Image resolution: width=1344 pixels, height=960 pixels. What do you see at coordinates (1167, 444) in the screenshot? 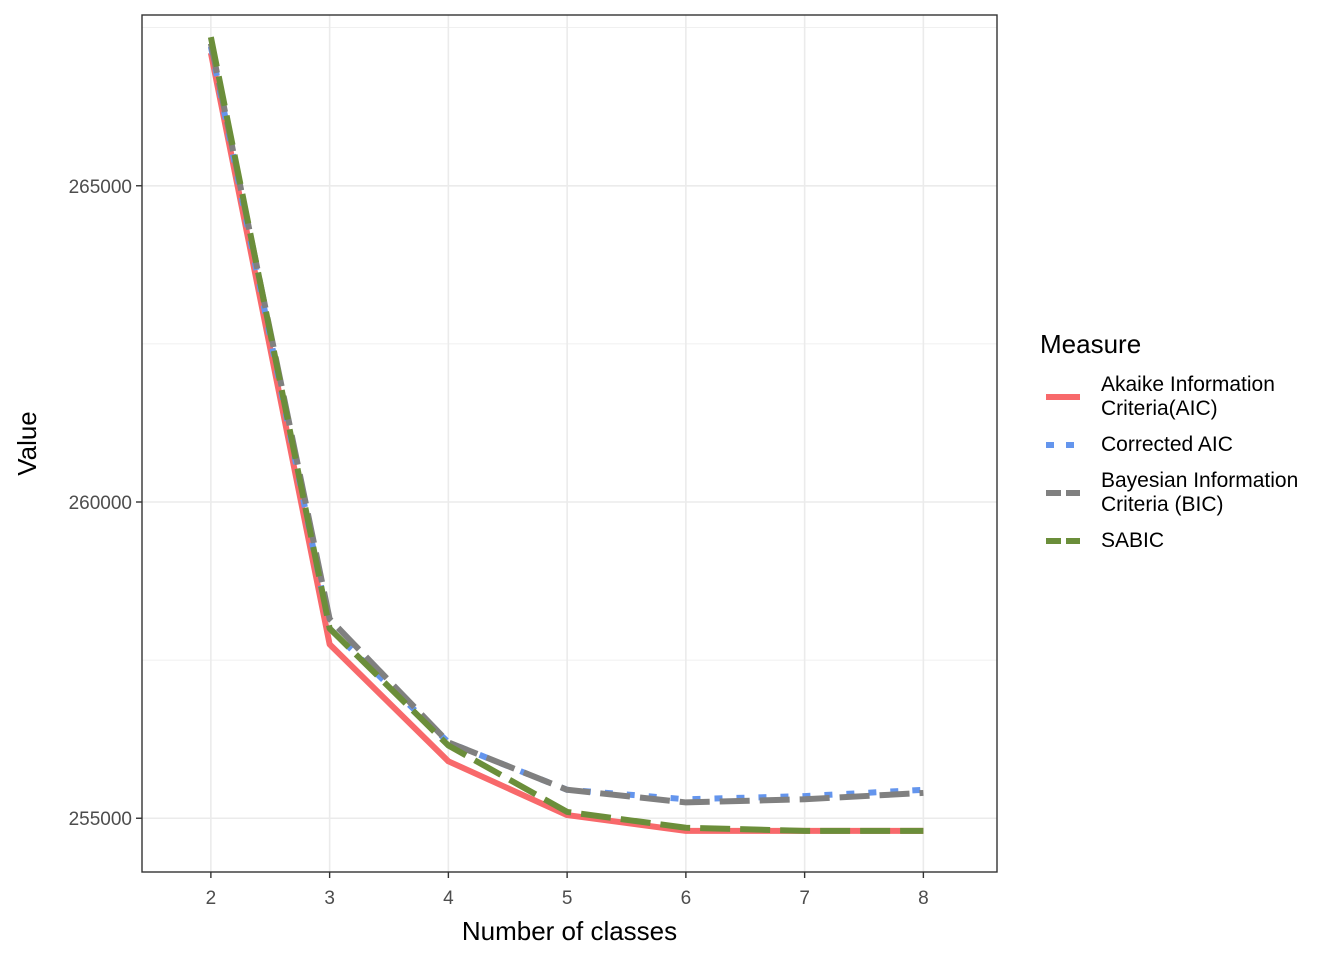
I see `legend-label: Corrected AIC` at bounding box center [1167, 444].